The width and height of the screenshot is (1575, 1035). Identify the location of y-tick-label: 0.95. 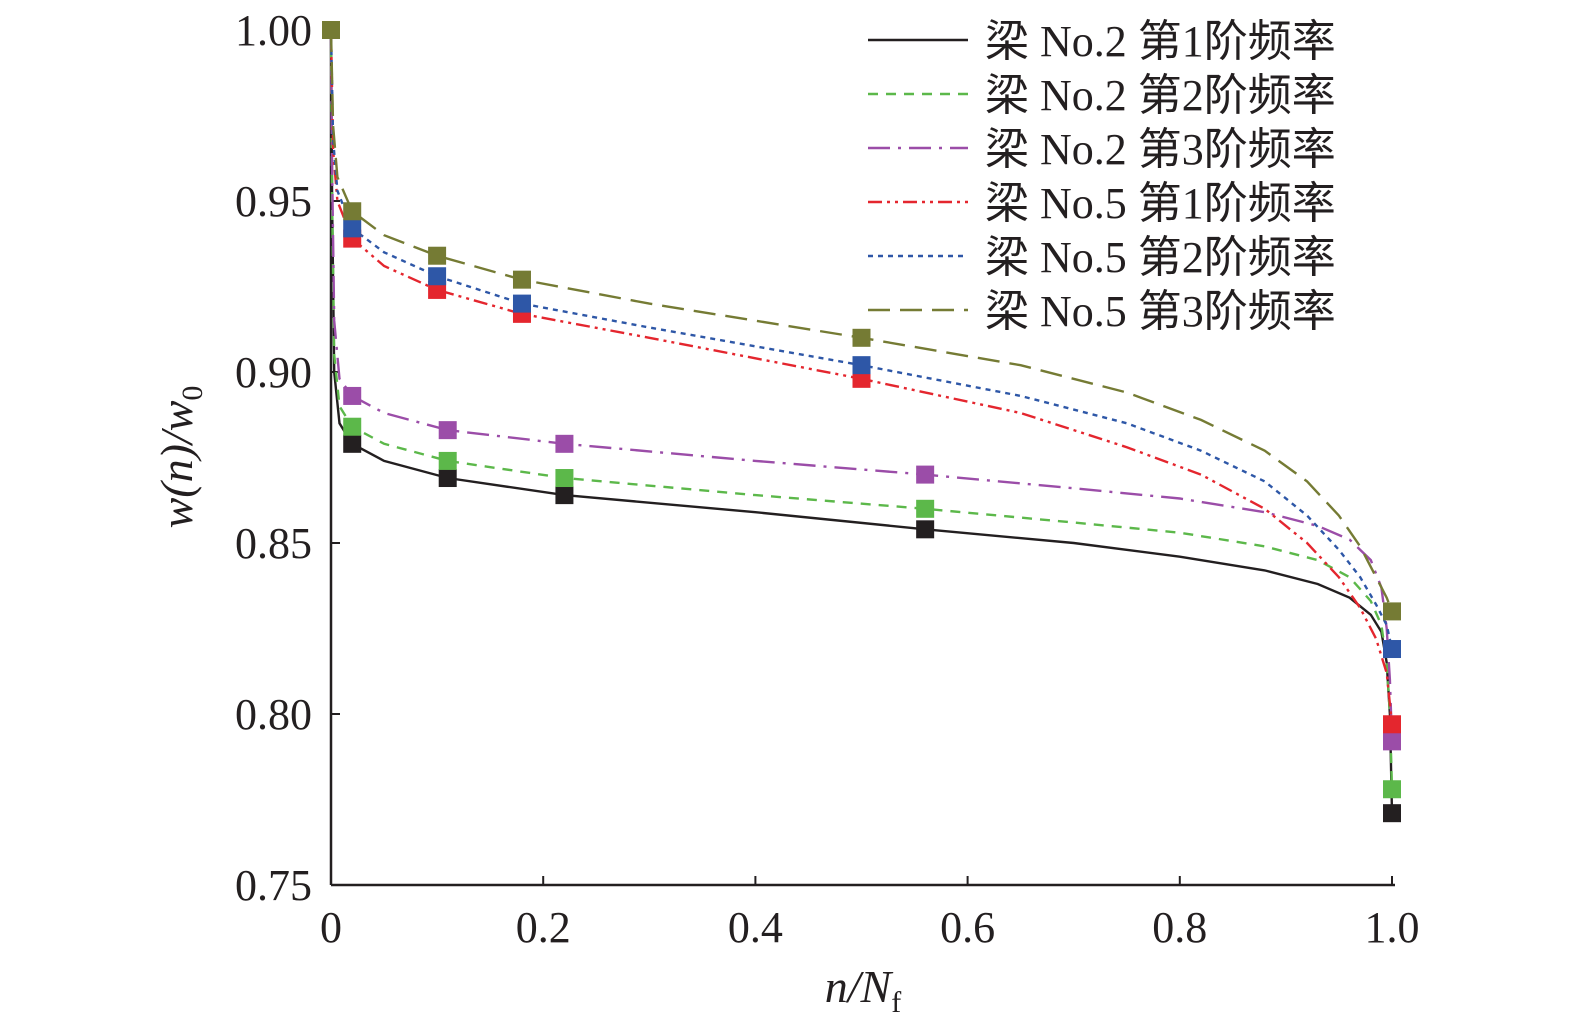
(273, 201).